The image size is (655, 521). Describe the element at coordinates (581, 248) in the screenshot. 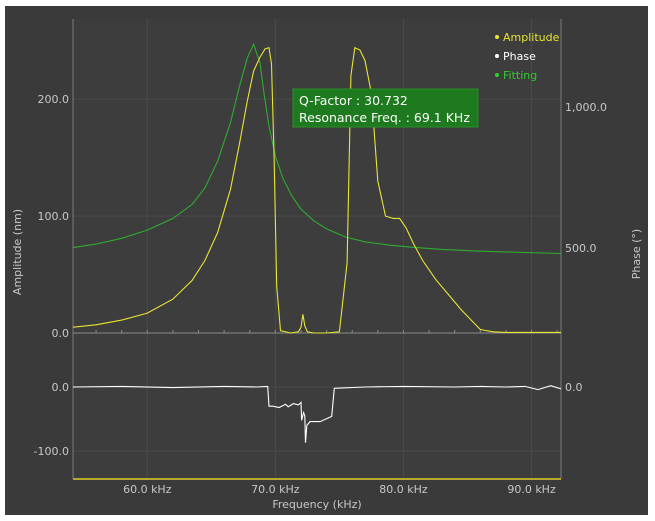

I see `phase-tick-label-0: 500.0` at that location.